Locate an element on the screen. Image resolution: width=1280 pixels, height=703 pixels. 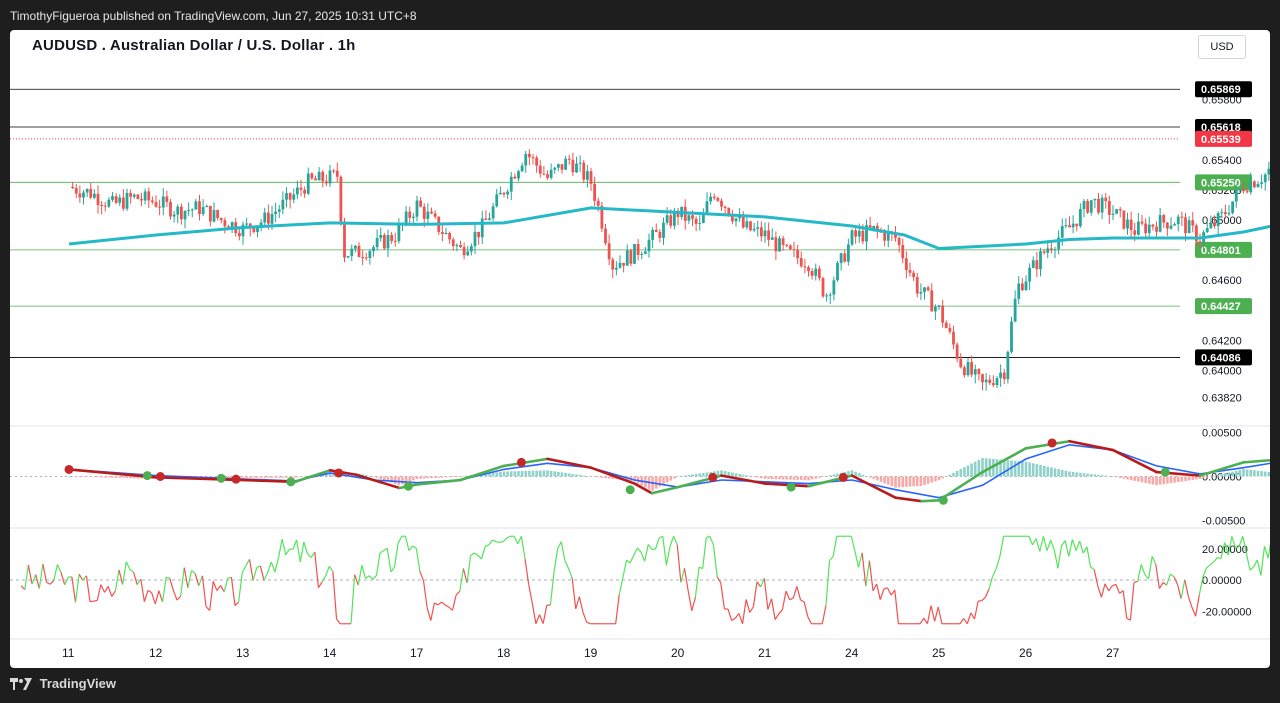
y-tick-label: 0.65800 is located at coordinates (1222, 101).